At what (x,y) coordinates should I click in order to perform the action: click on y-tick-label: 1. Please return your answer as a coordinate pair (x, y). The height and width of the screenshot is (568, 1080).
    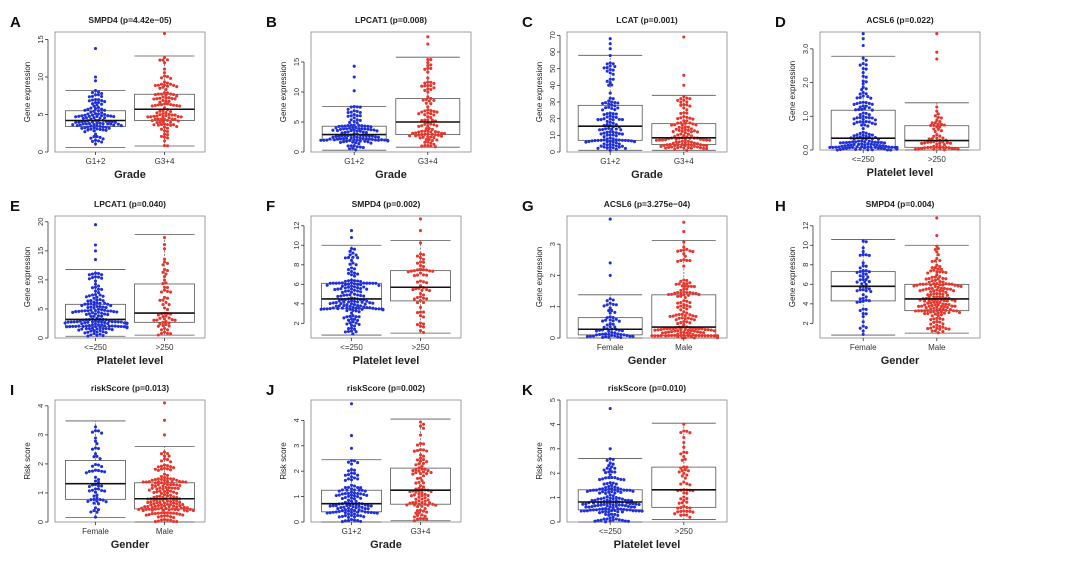
    Looking at the image, I should click on (296, 496).